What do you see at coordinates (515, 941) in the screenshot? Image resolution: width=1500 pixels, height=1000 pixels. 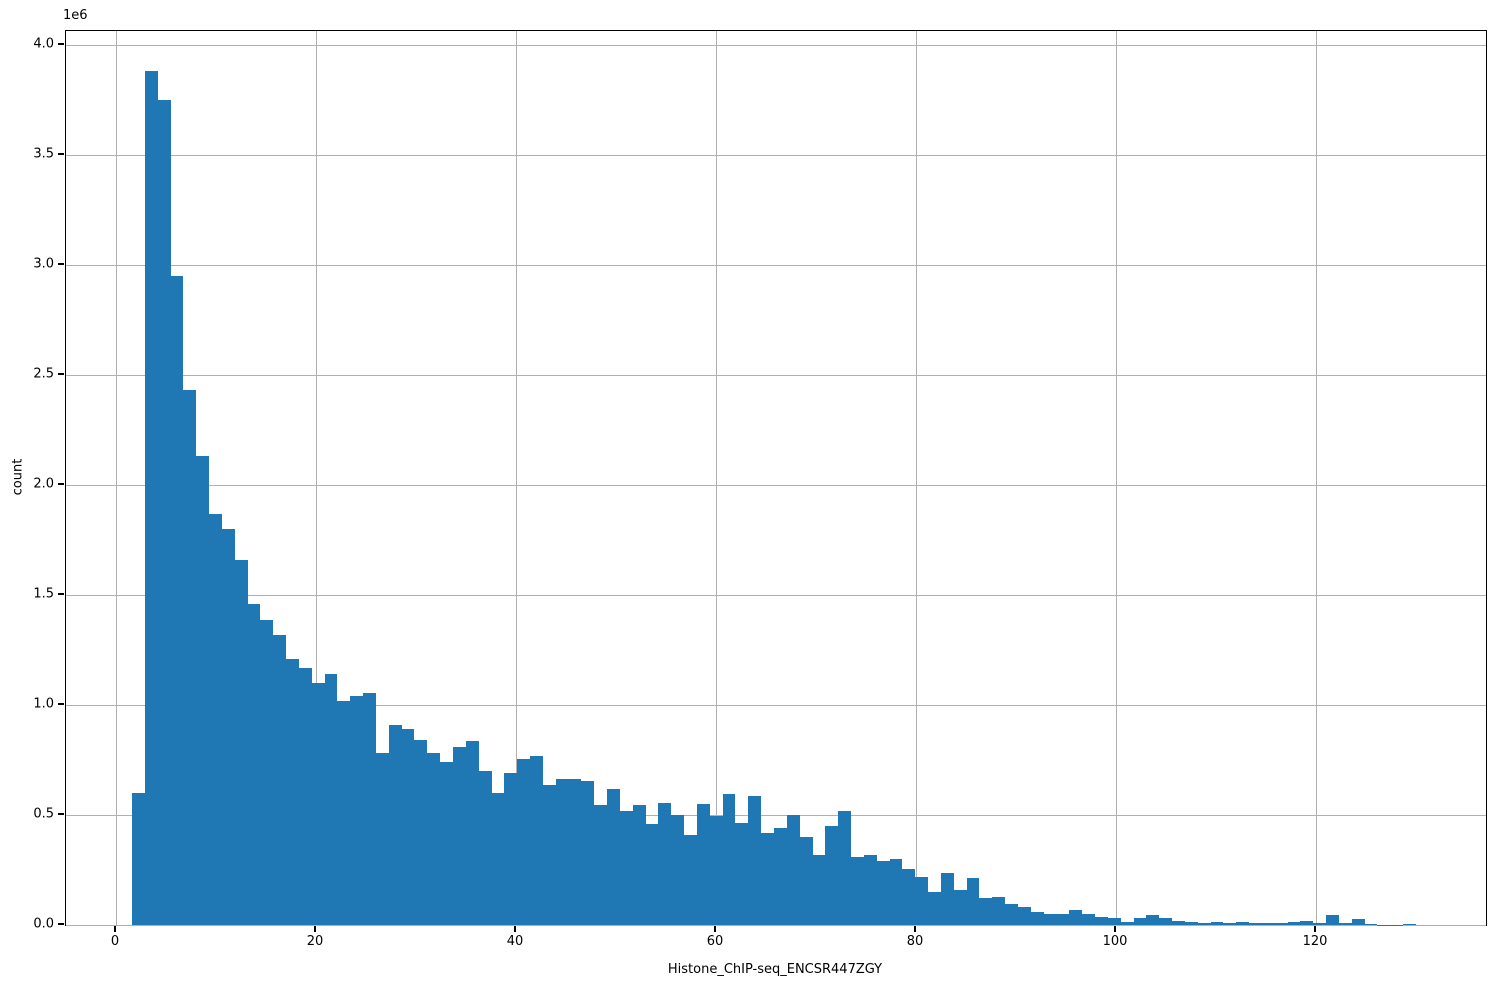 I see `x-tick-label: 40` at bounding box center [515, 941].